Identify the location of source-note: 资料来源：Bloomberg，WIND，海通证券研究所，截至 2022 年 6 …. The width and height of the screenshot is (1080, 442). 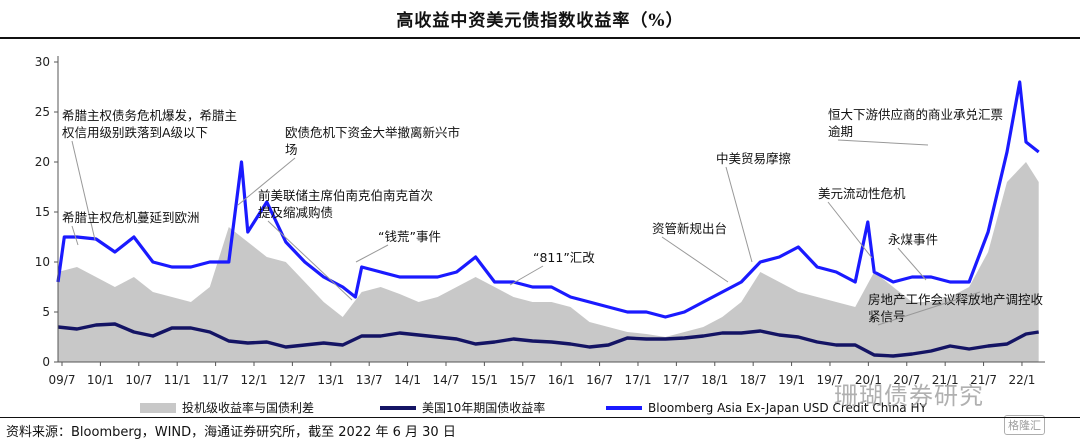
(231, 432).